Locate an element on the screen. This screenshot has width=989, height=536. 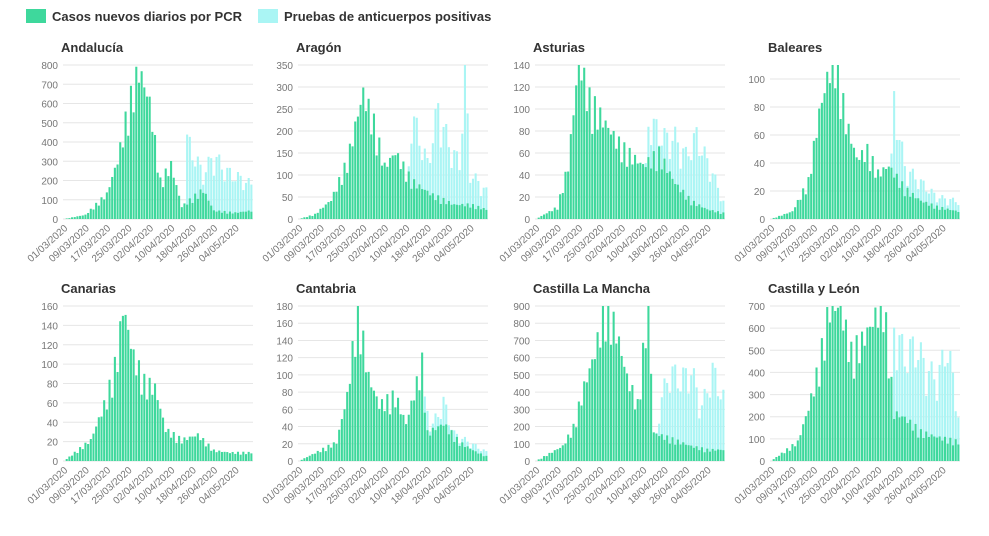
legend-item-pcr: Casos nuevos diarios por PCR is located at coordinates (134, 16).